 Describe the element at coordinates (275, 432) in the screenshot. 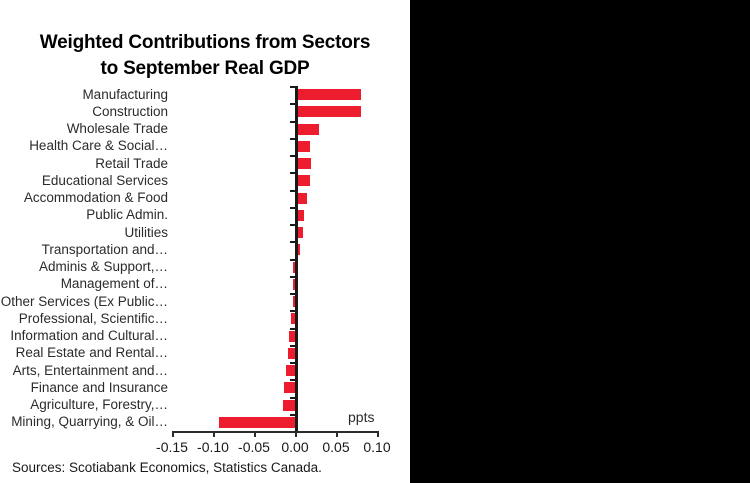

I see `x-axis-line` at that location.